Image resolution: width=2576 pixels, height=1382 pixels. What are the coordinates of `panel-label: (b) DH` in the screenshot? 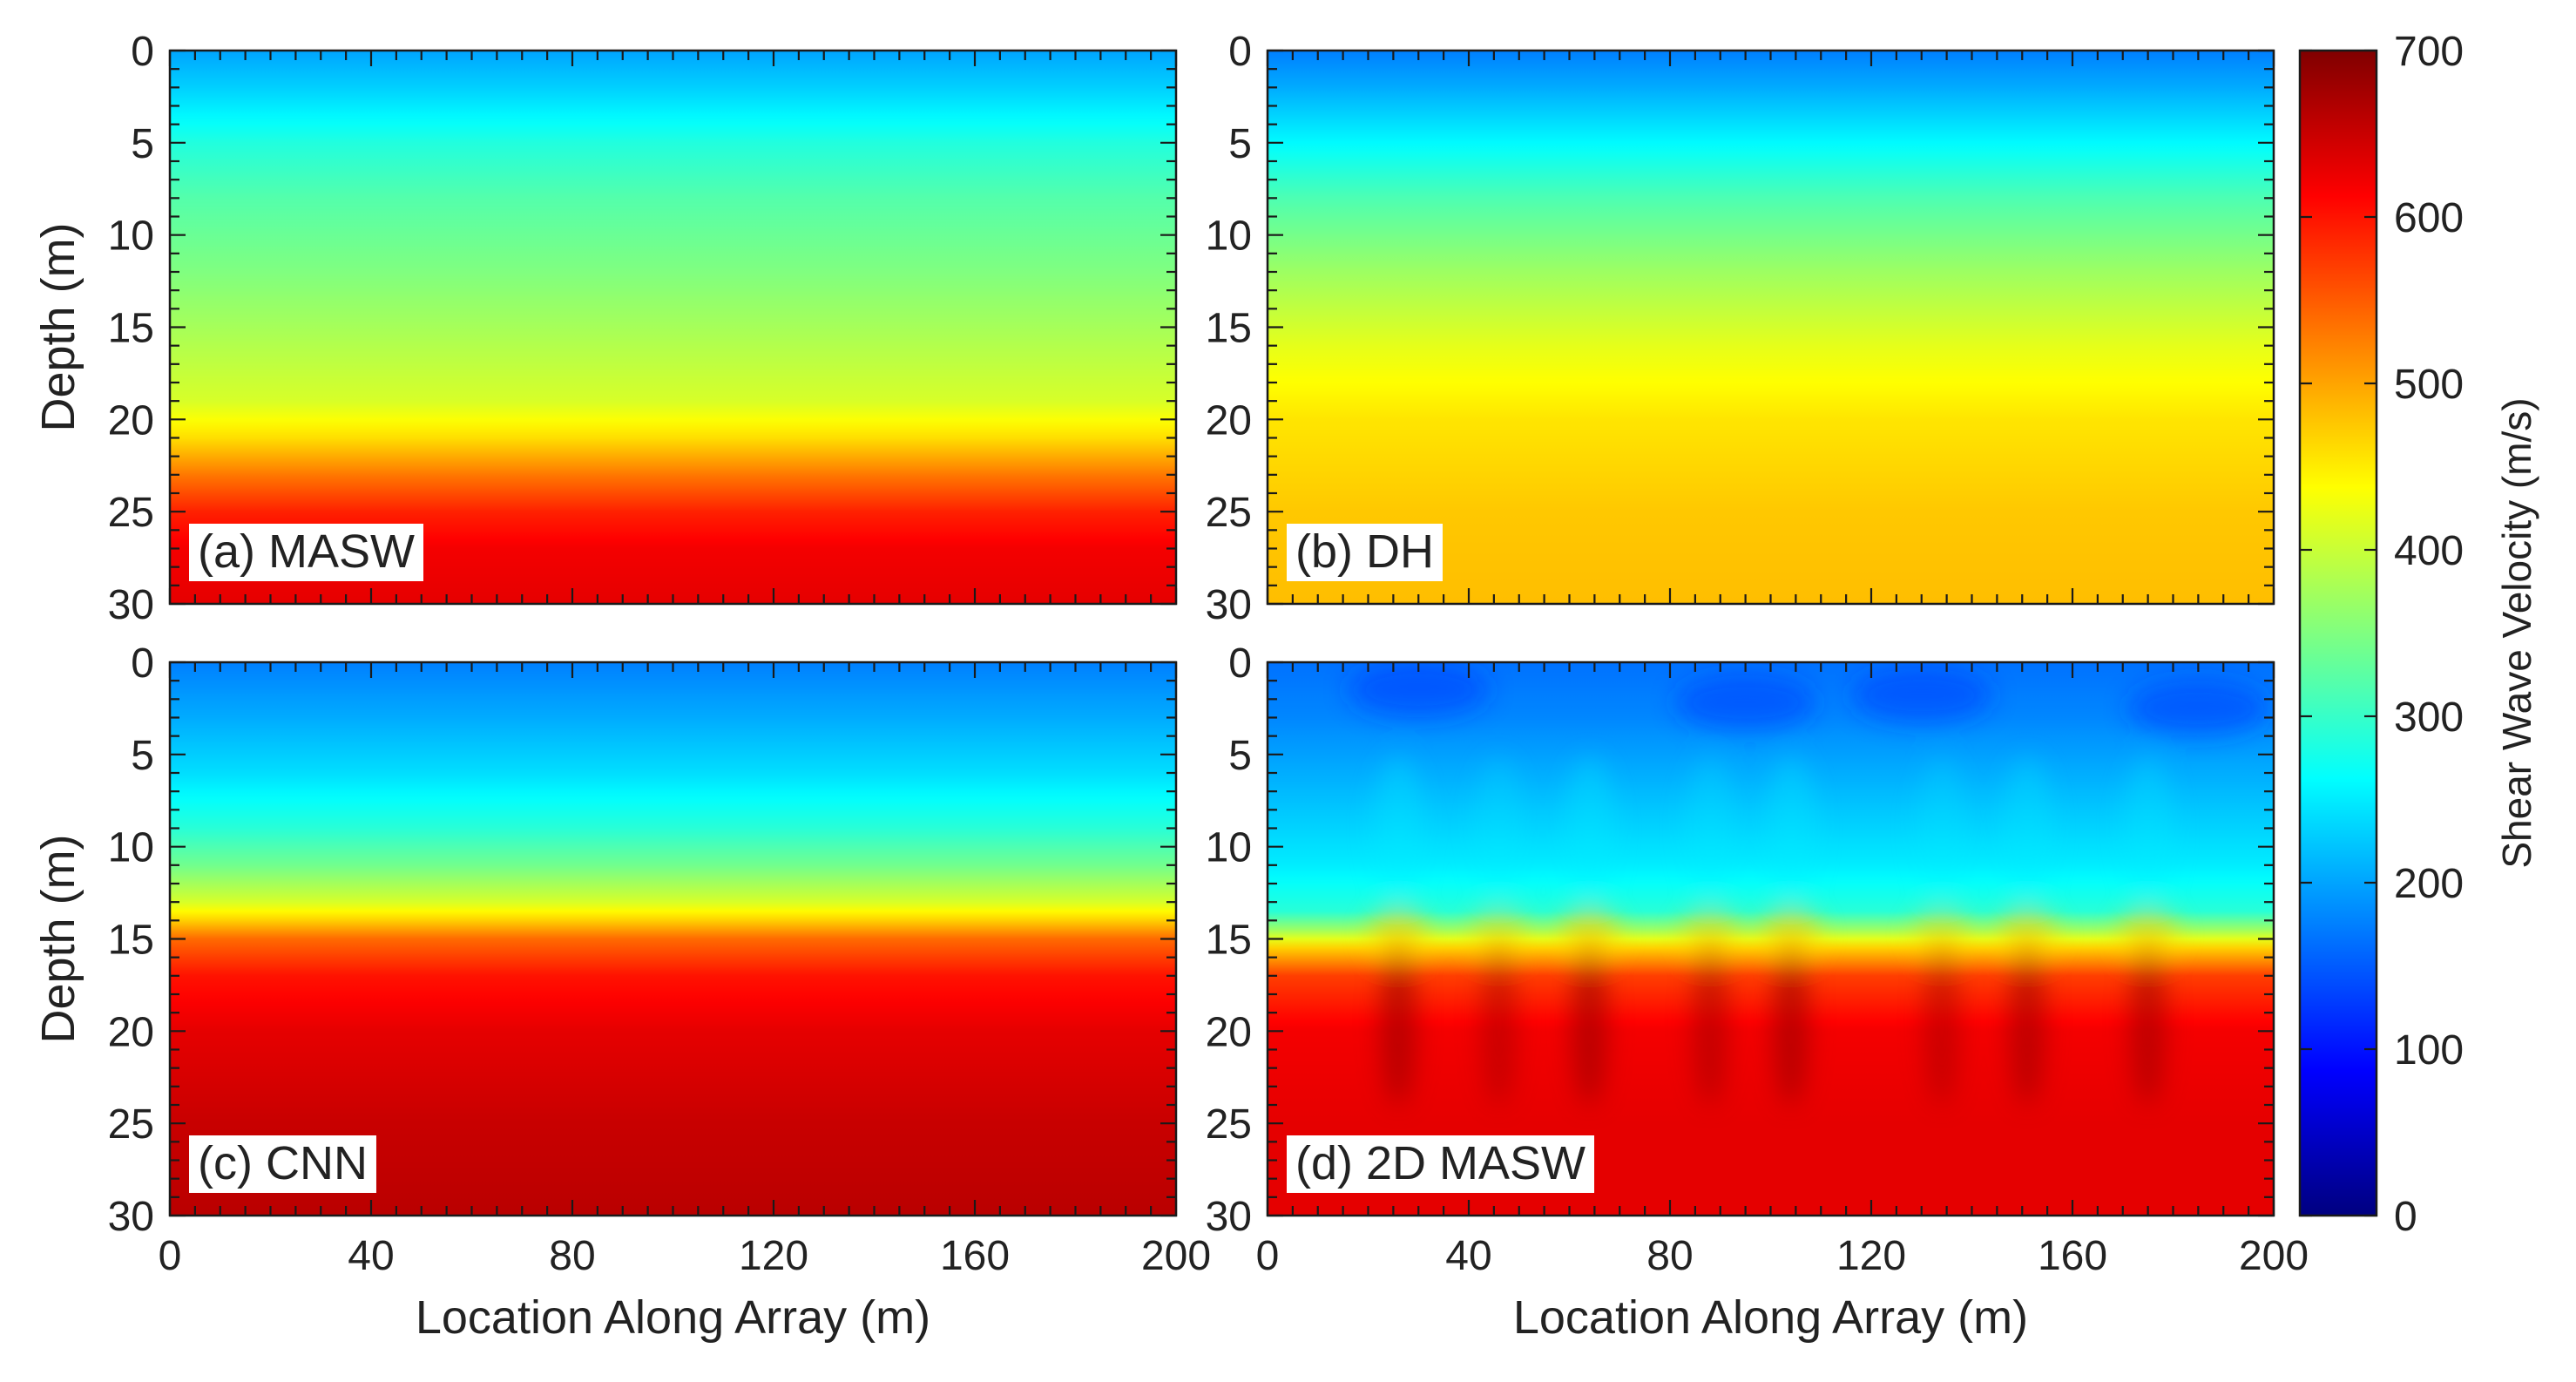 It's located at (1364, 551).